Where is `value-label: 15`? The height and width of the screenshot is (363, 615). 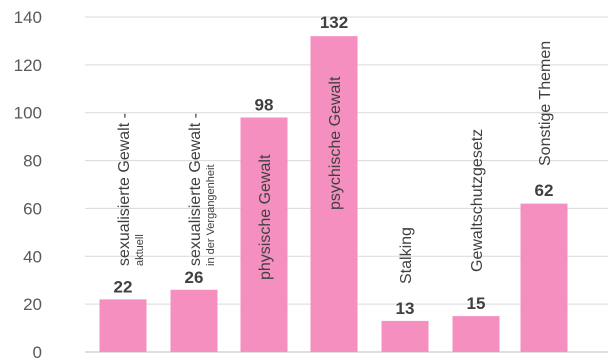
value-label: 15 is located at coordinates (476, 303).